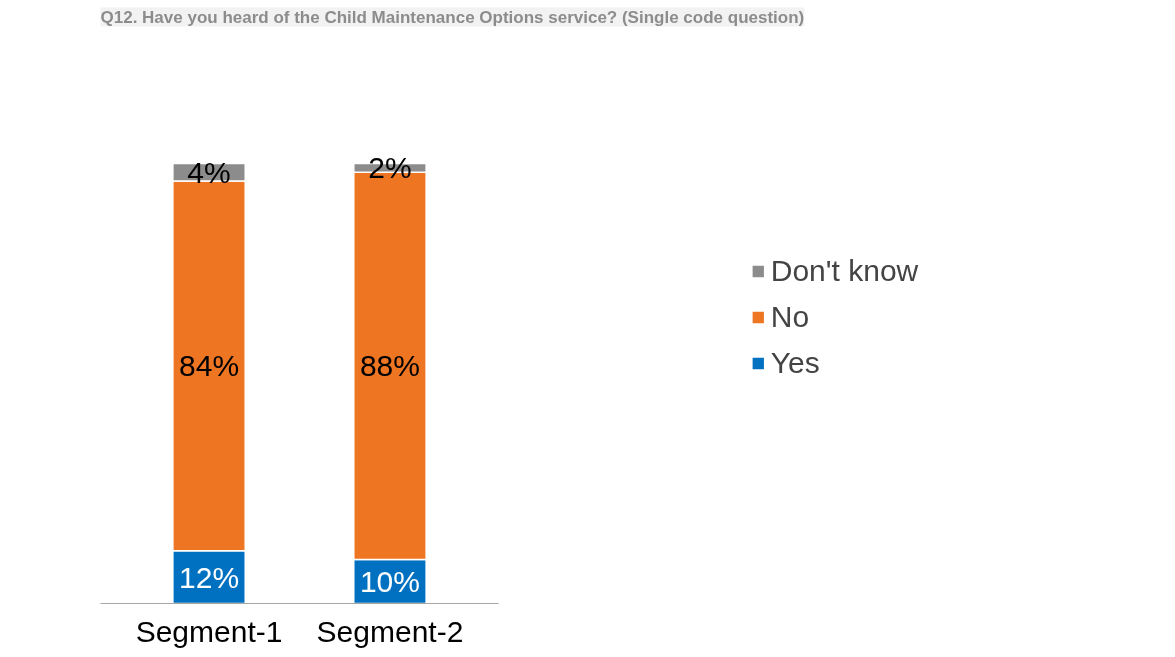 This screenshot has width=1175, height=657. I want to click on data-label: 10%, so click(389, 581).